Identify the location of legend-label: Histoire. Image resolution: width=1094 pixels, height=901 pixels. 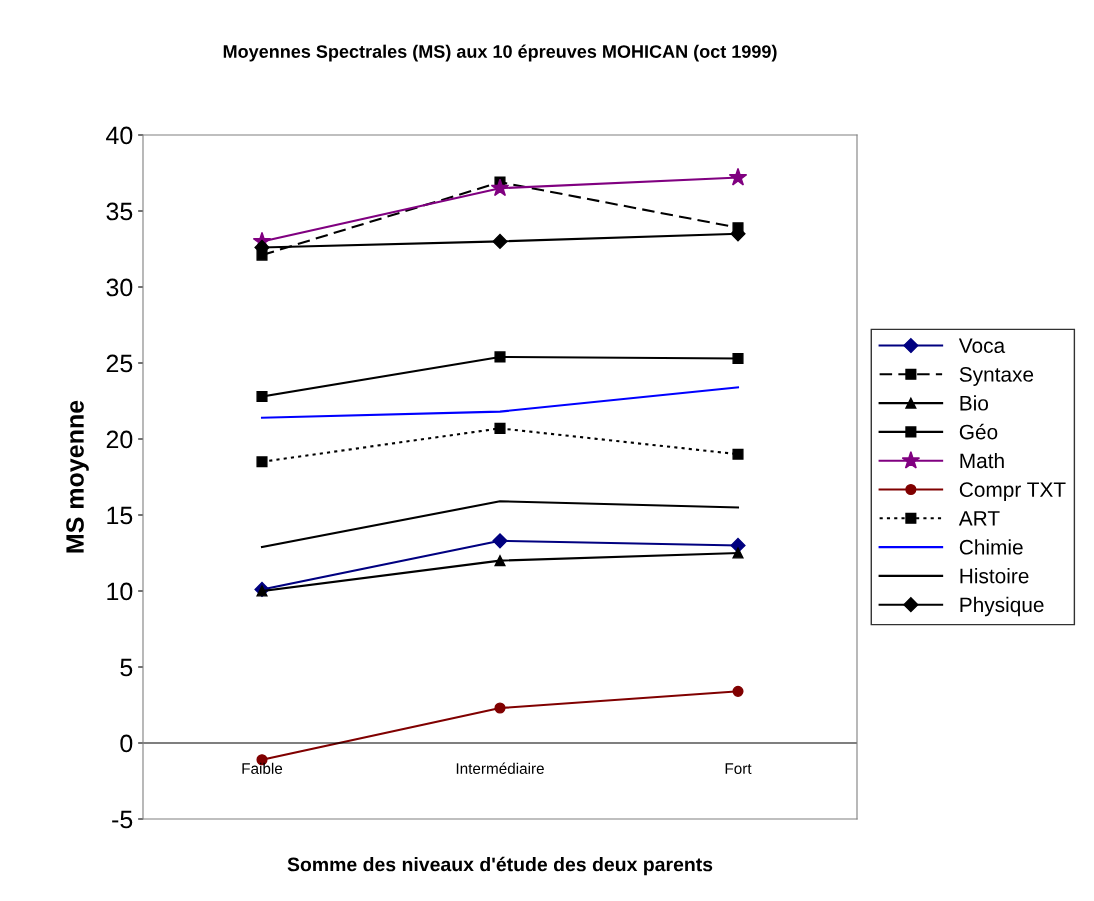
(994, 576).